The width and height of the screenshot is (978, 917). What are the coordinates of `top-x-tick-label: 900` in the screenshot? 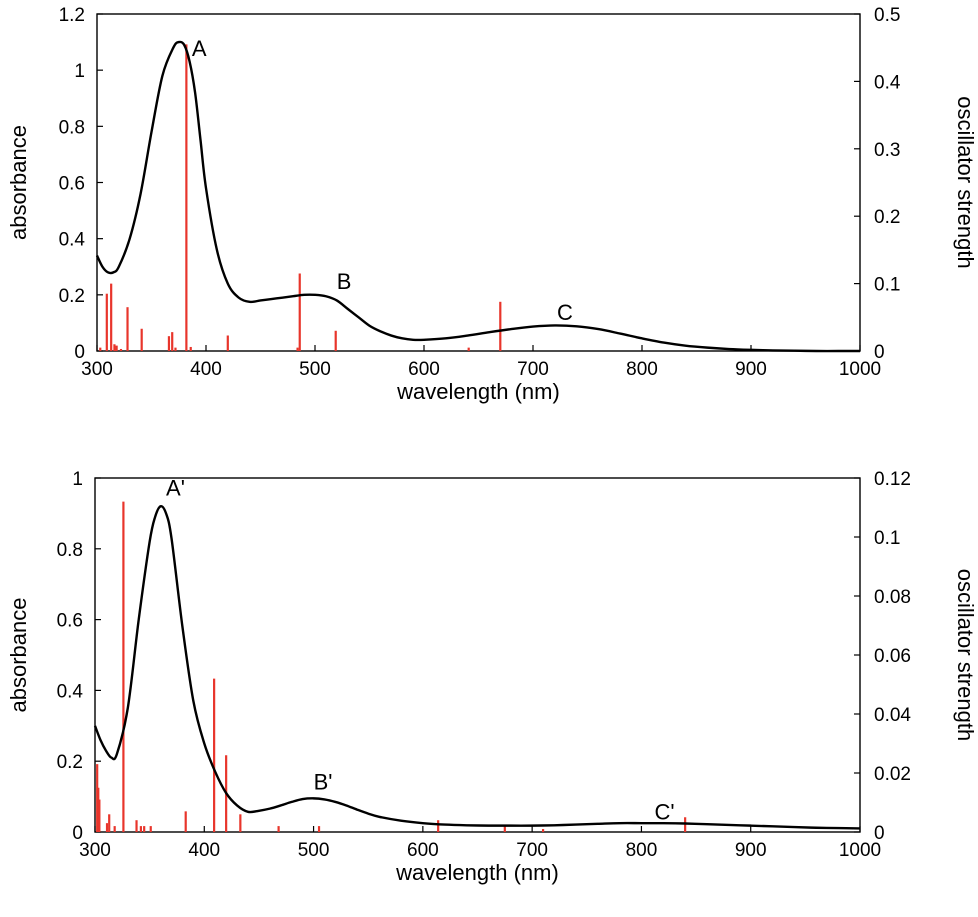 It's located at (751, 369).